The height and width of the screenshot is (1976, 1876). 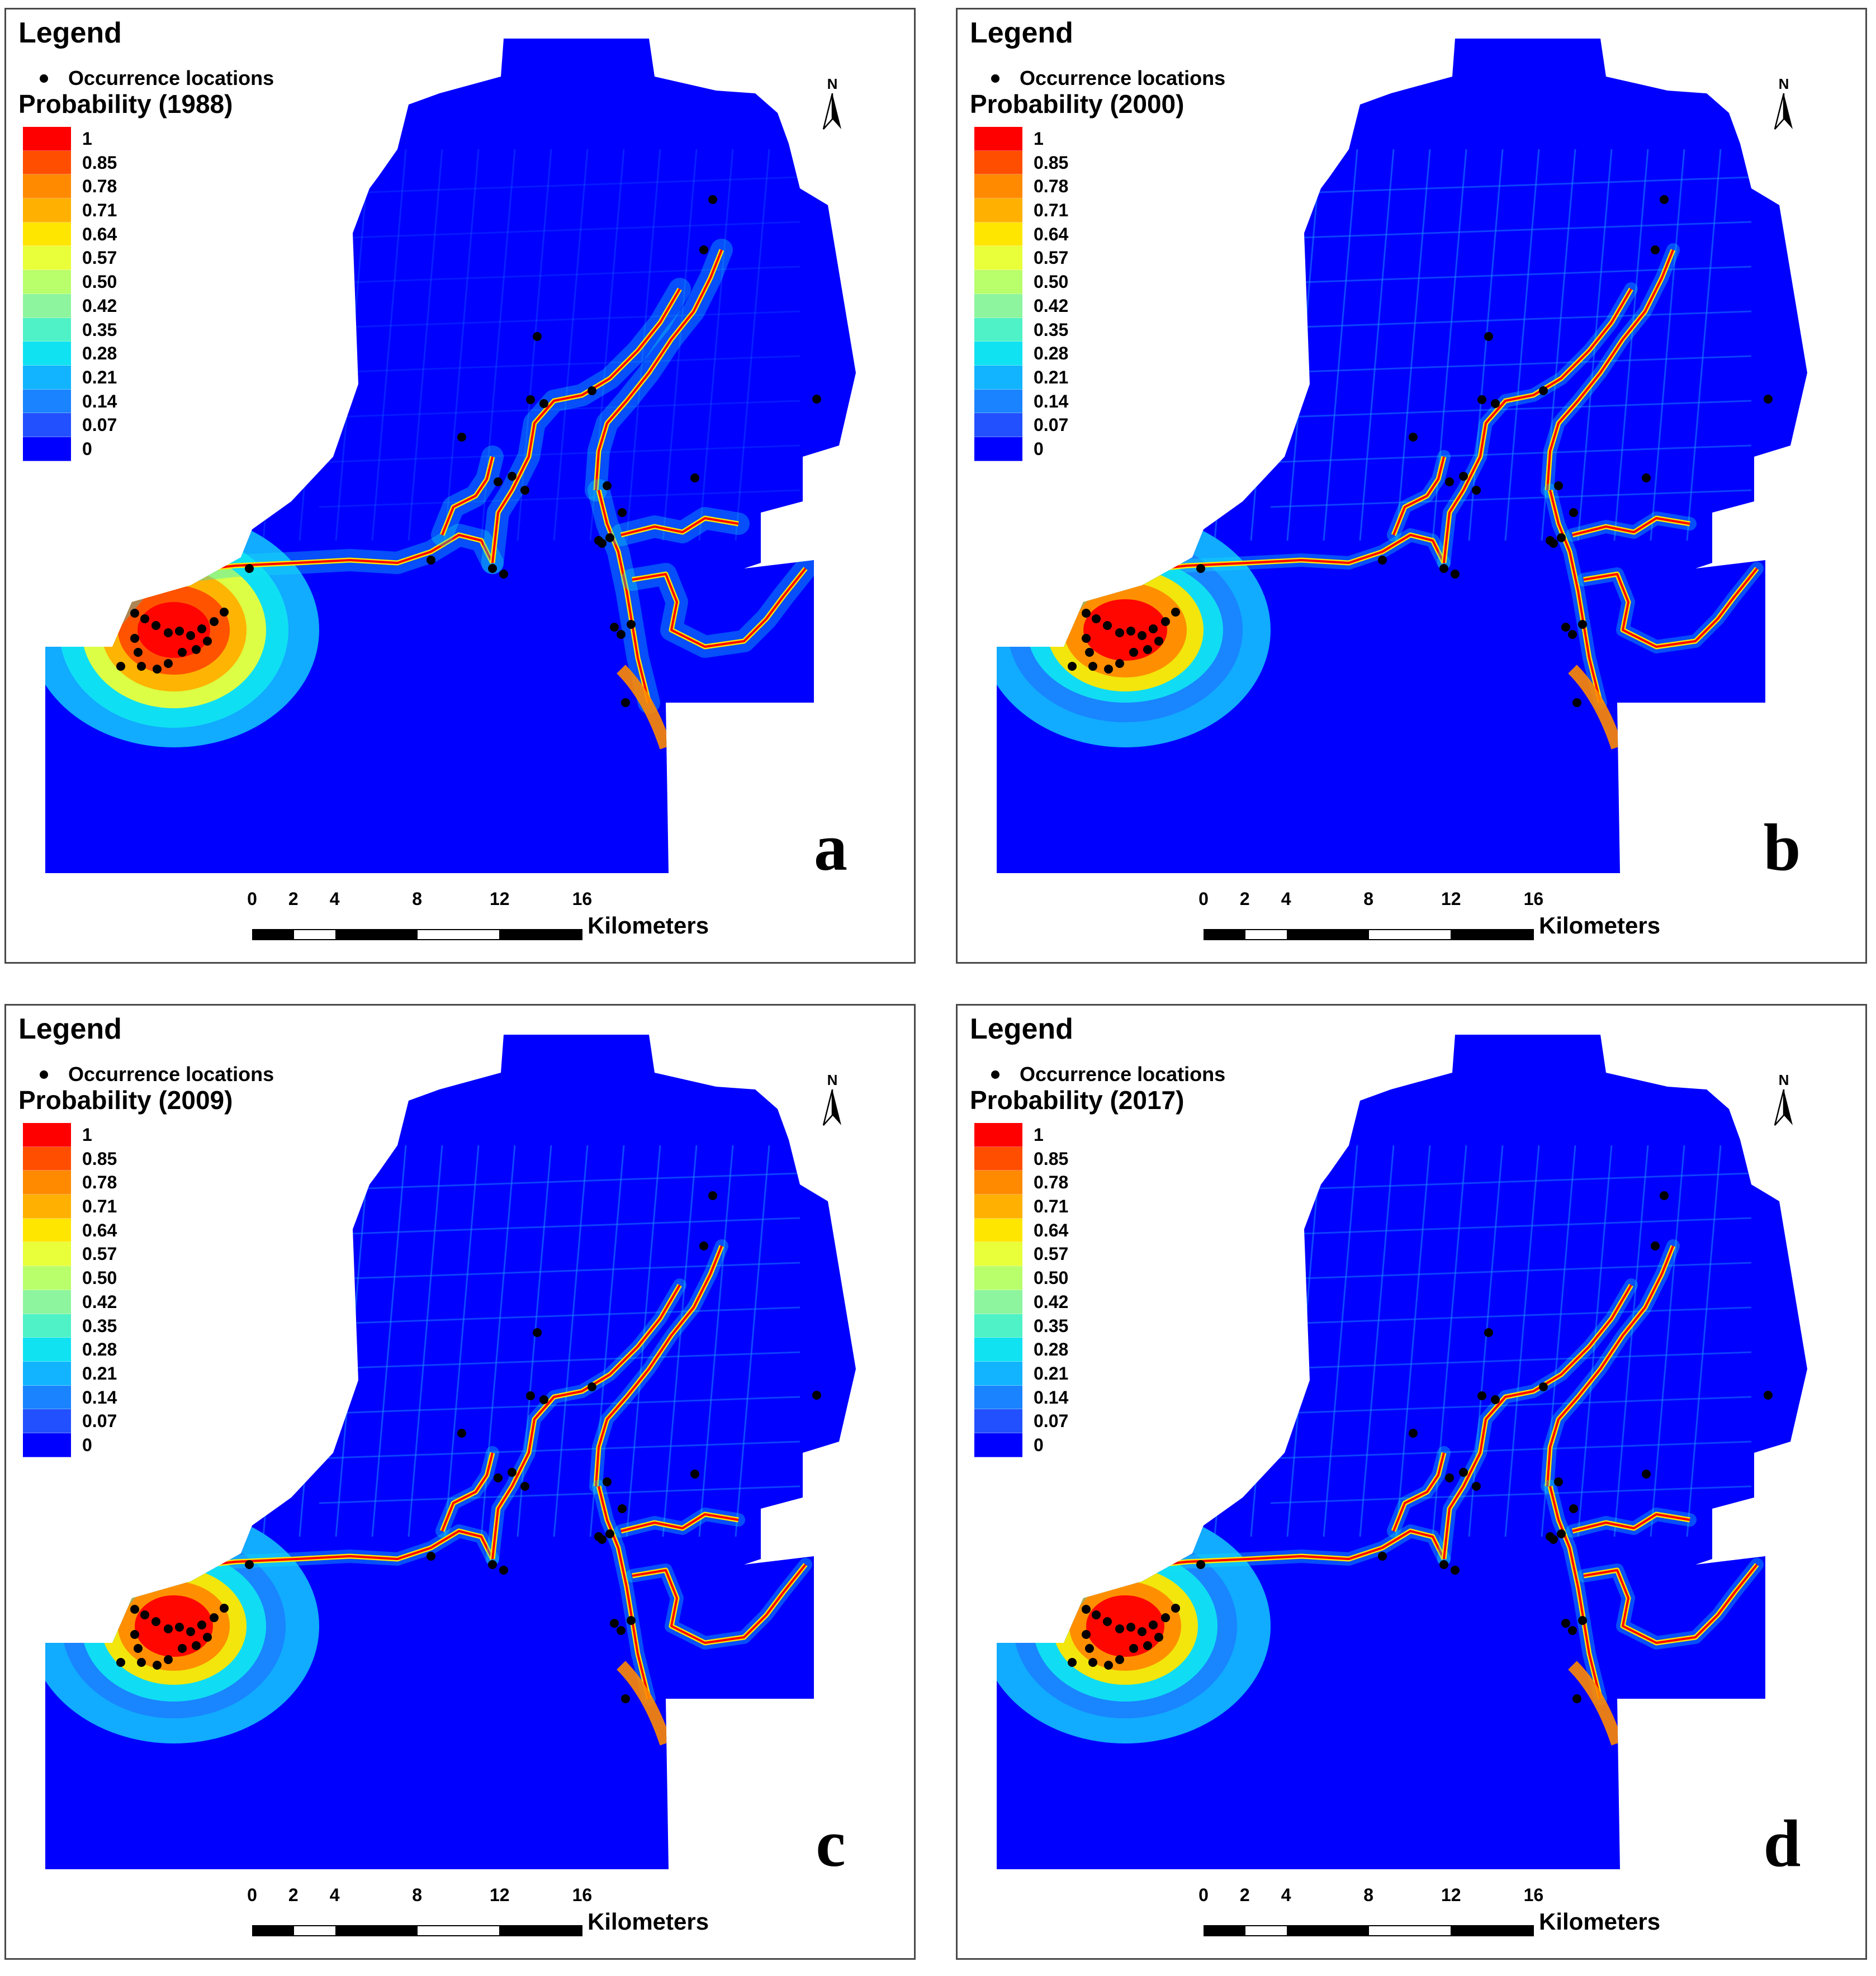 What do you see at coordinates (648, 1921) in the screenshot?
I see `scale-unit: Kilometers` at bounding box center [648, 1921].